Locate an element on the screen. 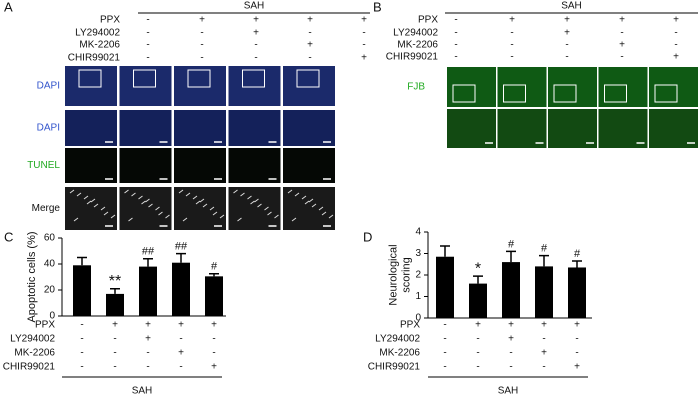  y-tick-label: 2 is located at coordinates (418, 275).